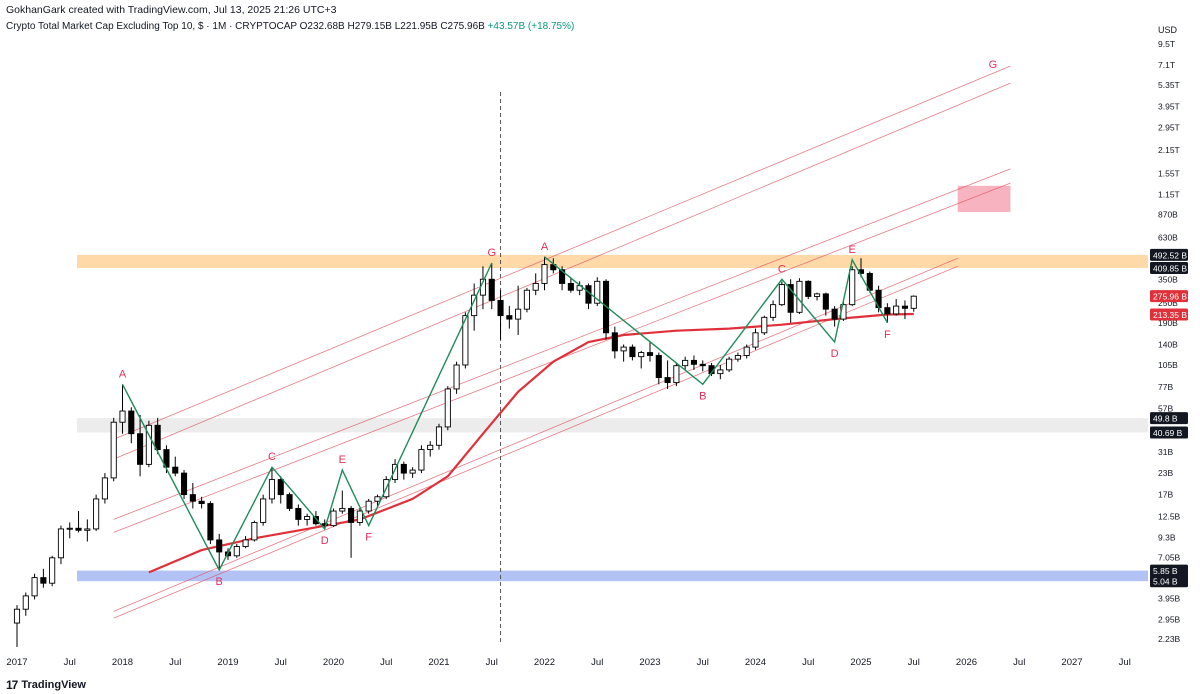  Describe the element at coordinates (544, 662) in the screenshot. I see `x-tick-label: 2022` at that location.